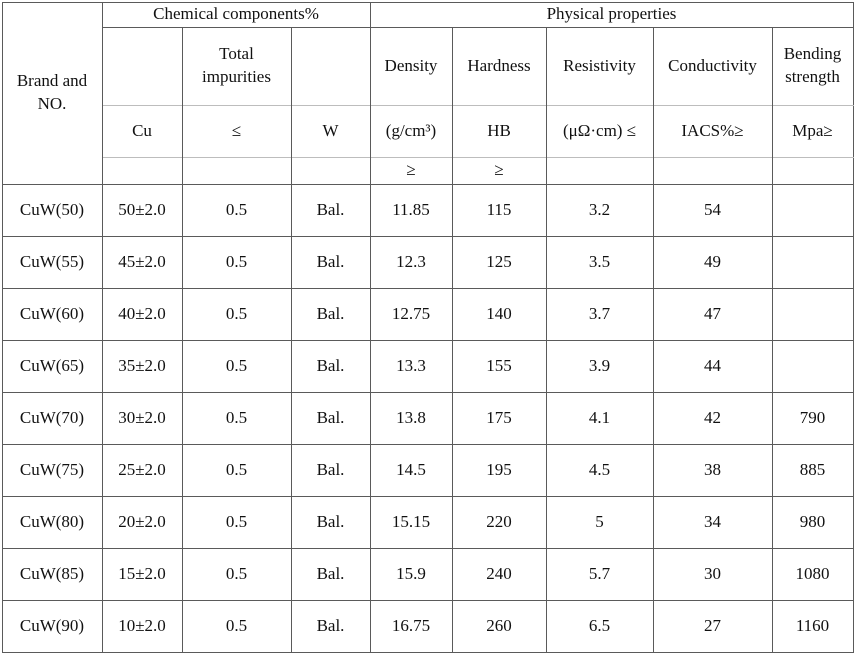  What do you see at coordinates (142, 469) in the screenshot?
I see `cu-cell: 25±2.0` at bounding box center [142, 469].